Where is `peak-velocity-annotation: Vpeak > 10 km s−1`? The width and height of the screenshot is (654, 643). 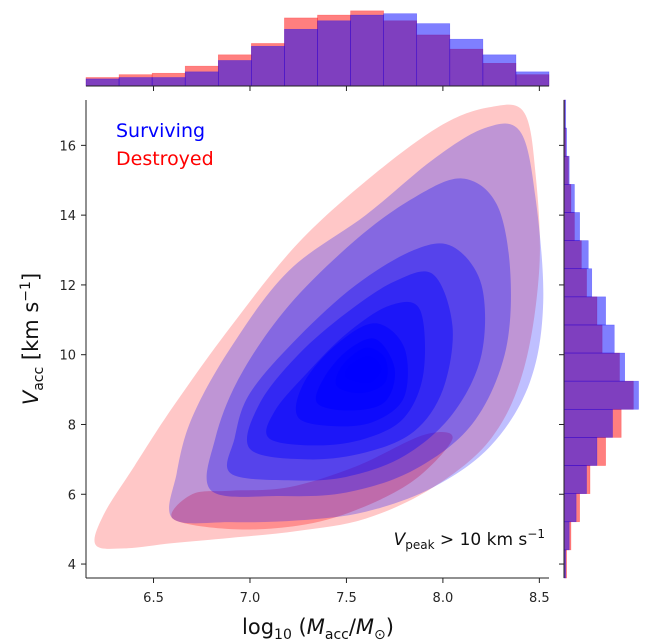
peak-velocity-annotation: Vpeak > 10 km s−1 is located at coordinates (469, 539).